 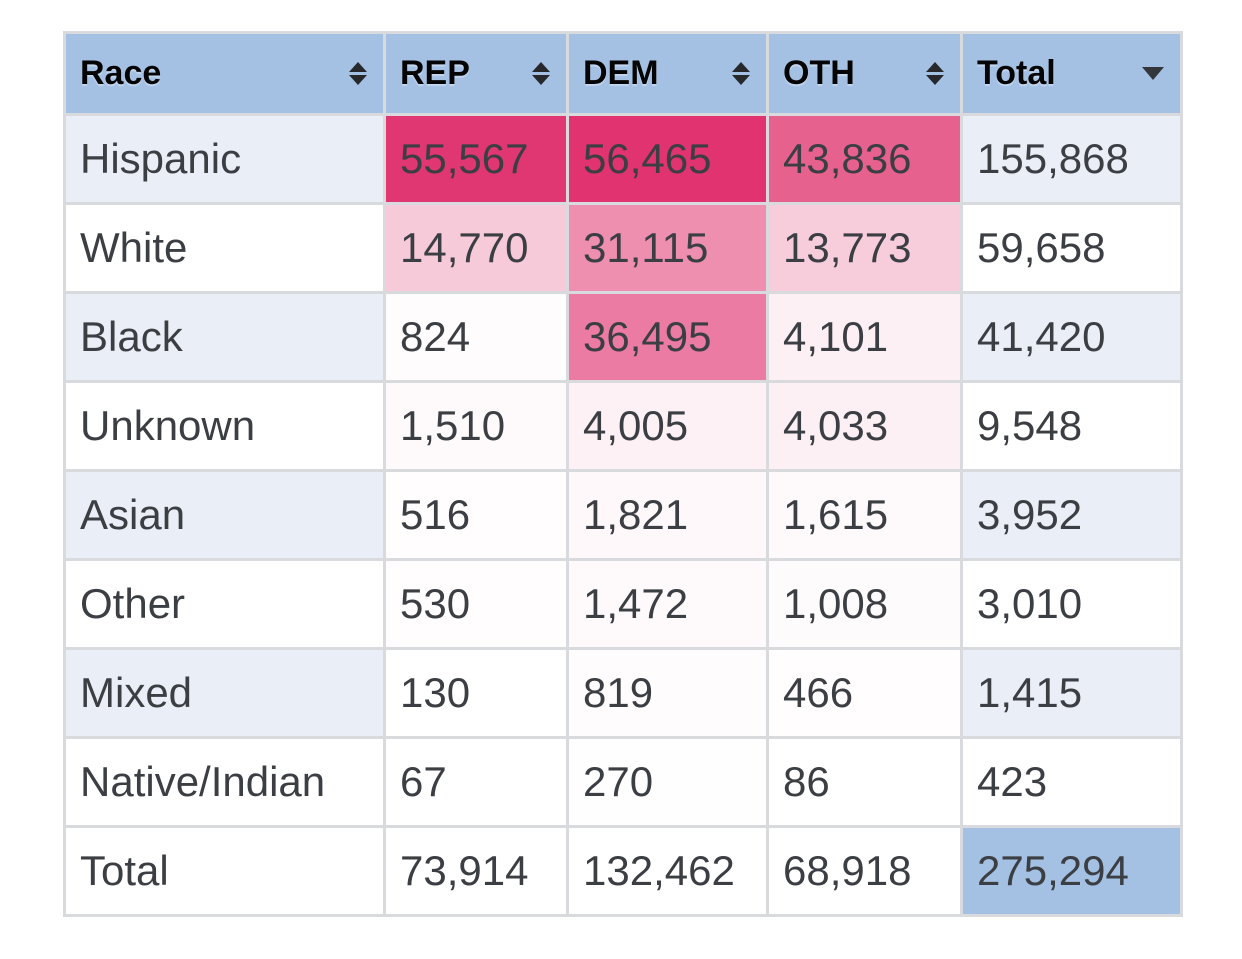 I want to click on cell-total: 59,658, so click(x=1071, y=248).